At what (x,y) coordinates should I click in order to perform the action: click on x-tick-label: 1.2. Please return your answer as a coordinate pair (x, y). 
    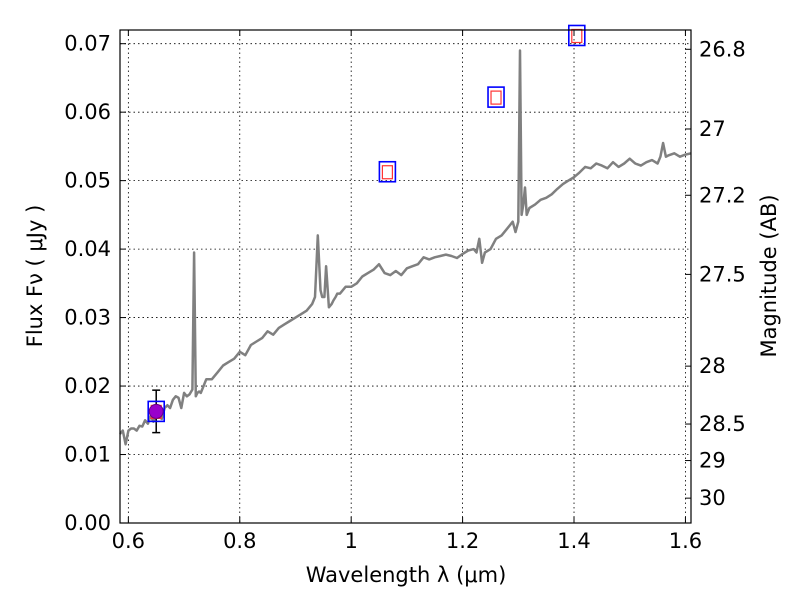
    Looking at the image, I should click on (462, 541).